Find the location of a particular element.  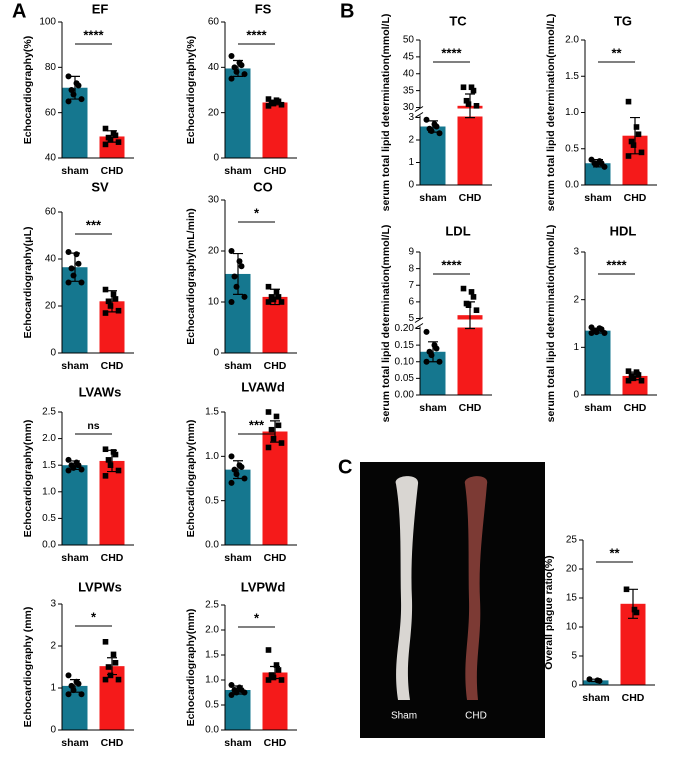

y-axis-label: Echocardiography(%) is located at coordinates (191, 90).